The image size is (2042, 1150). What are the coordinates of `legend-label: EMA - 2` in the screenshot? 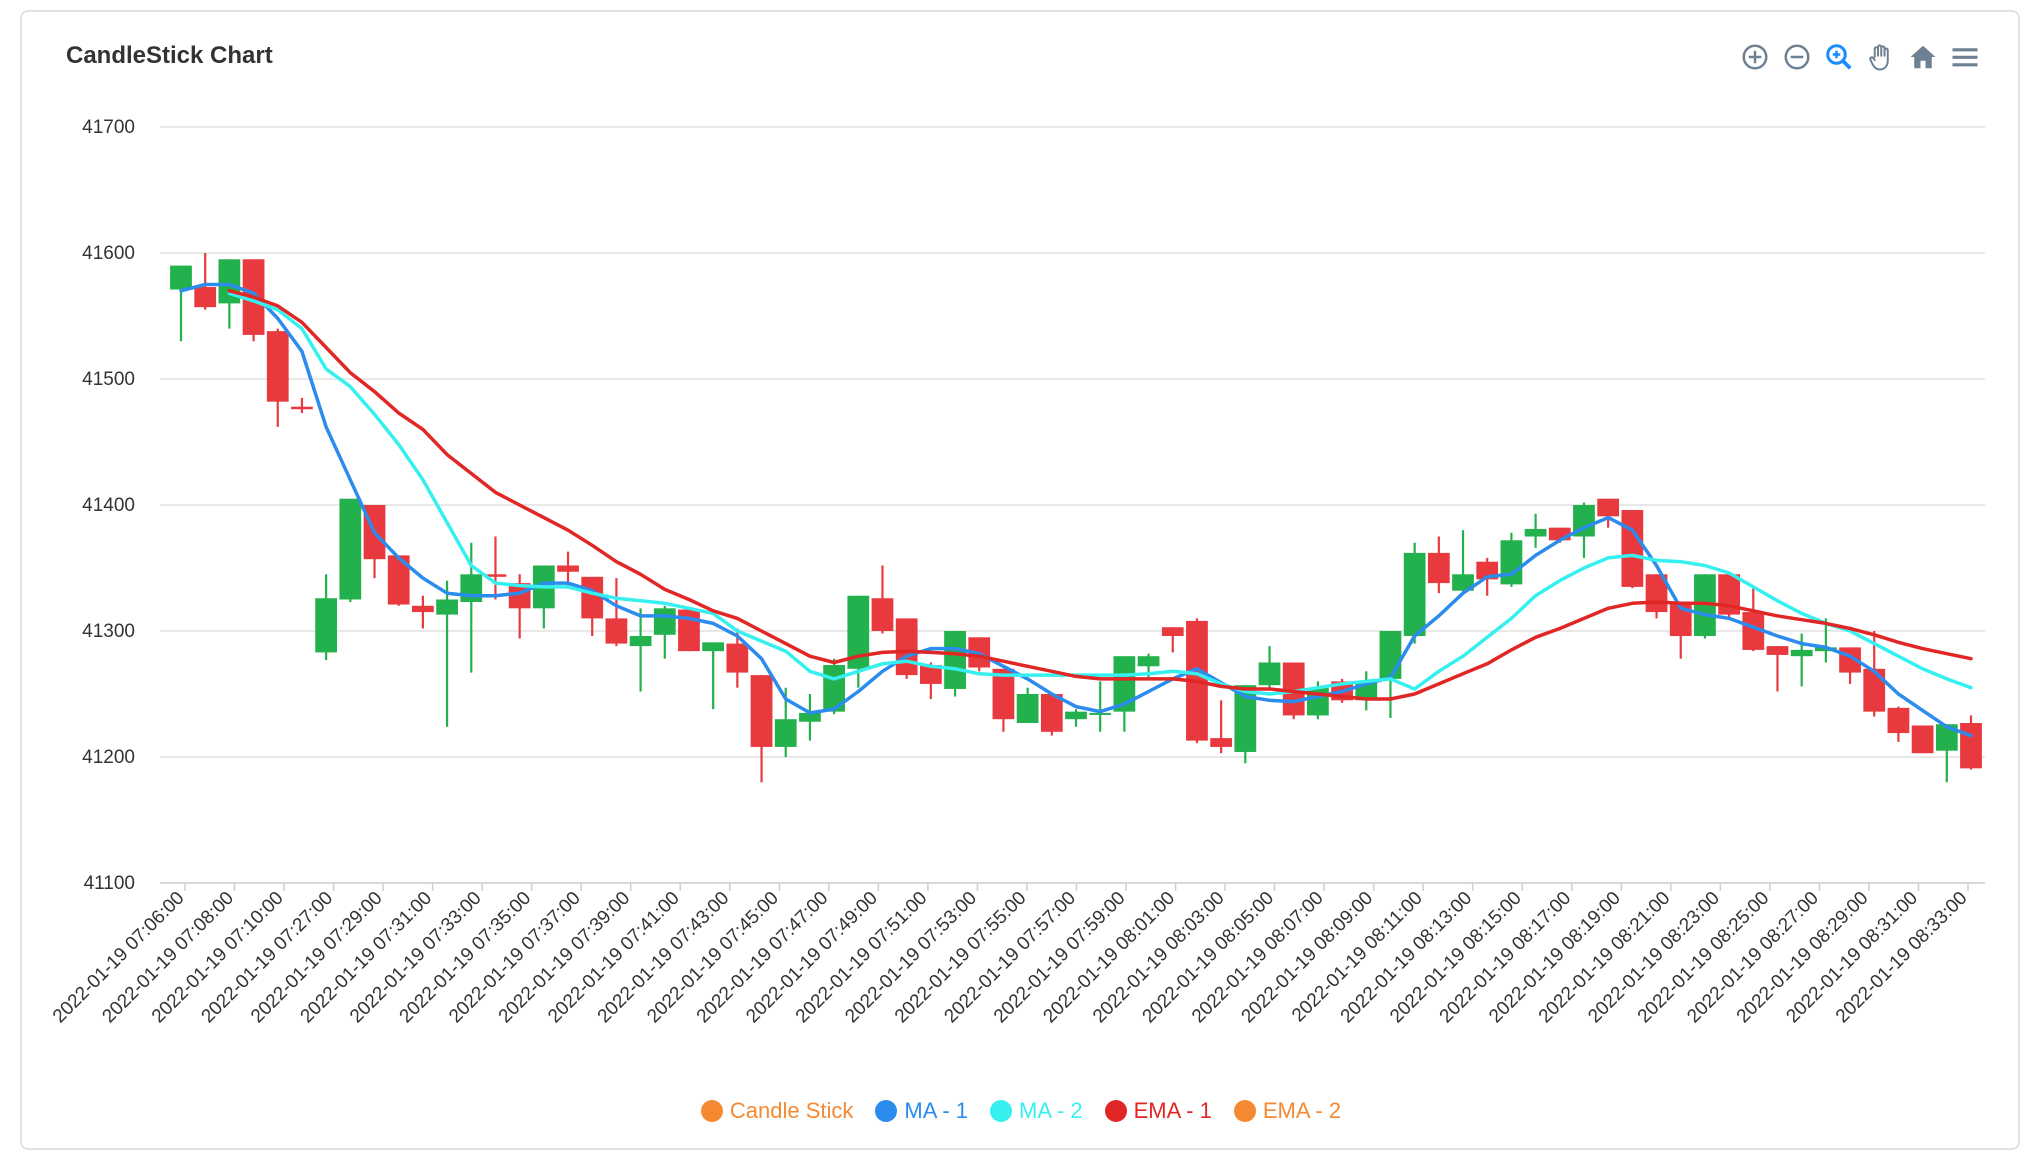 It's located at (1302, 1110).